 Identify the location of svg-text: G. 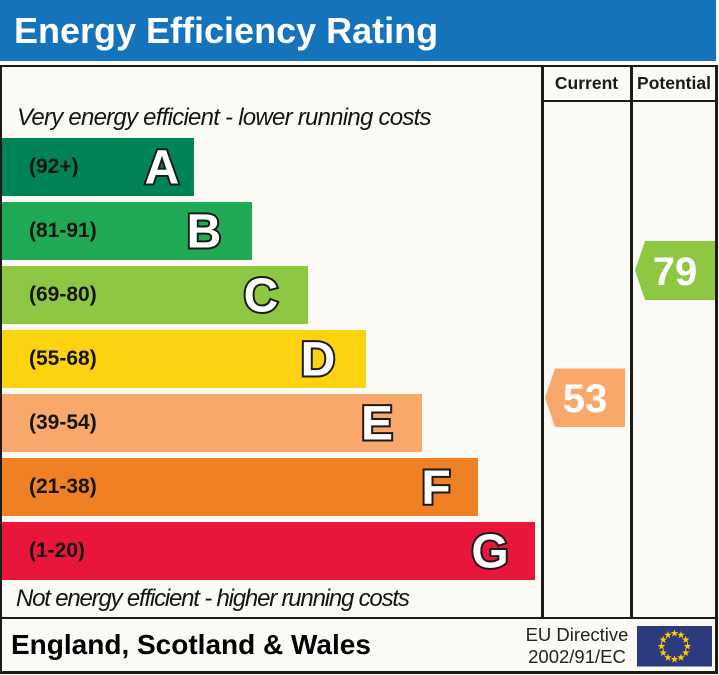
(489, 552).